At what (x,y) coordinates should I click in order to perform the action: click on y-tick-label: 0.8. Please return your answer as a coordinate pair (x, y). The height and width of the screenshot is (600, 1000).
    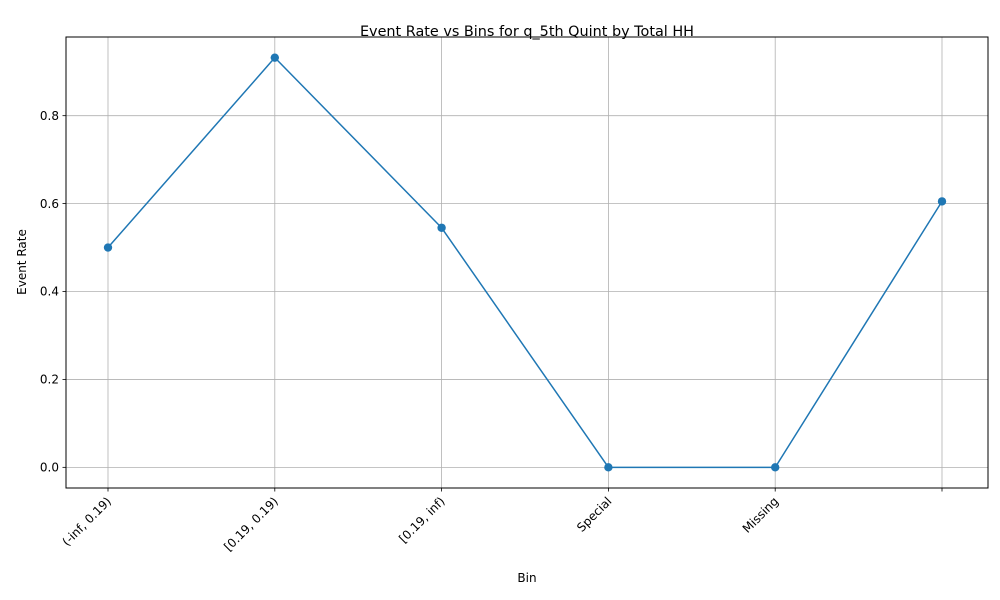
    Looking at the image, I should click on (49, 116).